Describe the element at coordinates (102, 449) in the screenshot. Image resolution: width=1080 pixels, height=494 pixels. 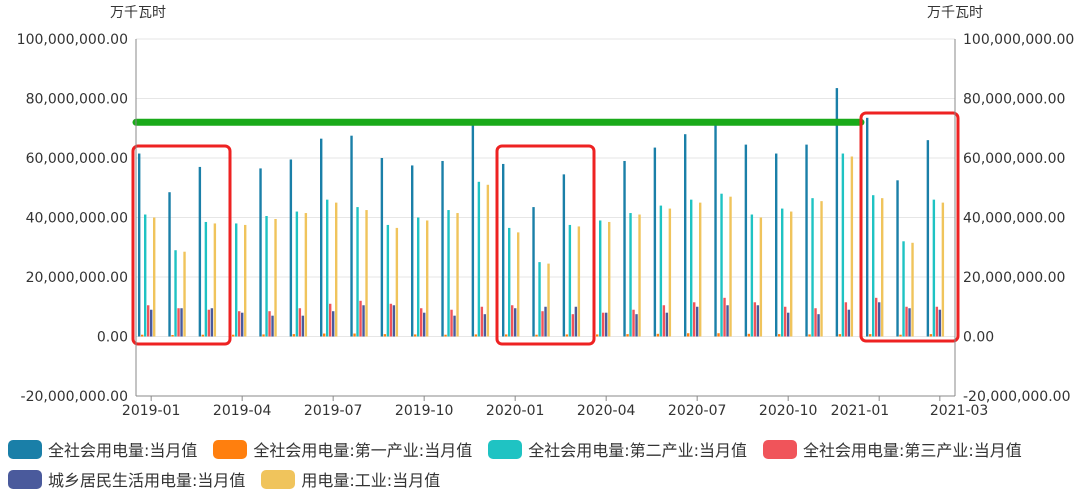
I see `legend-item-total: 全社会用电量:当月值` at that location.